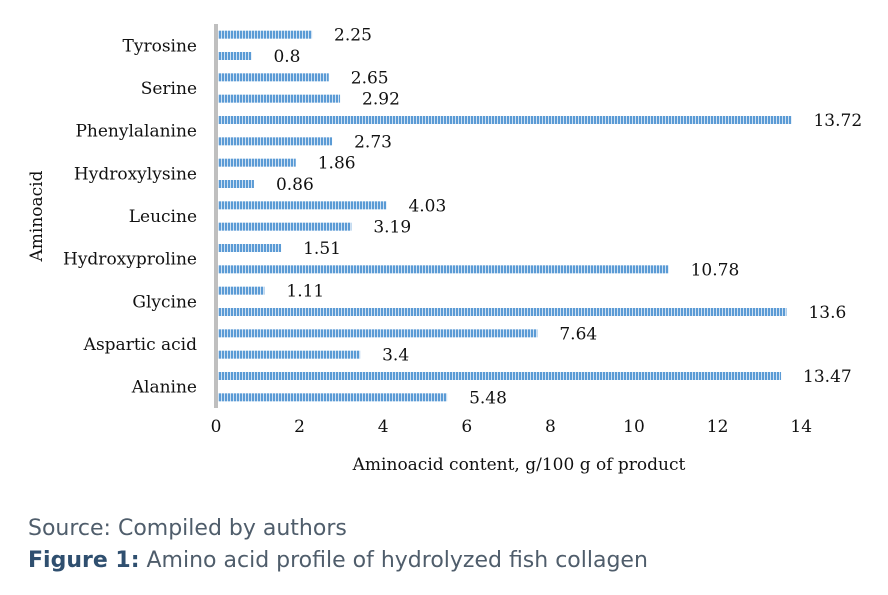 The height and width of the screenshot is (595, 888). I want to click on x-axis-title: Aminoacid content, g/100 g of product, so click(519, 465).